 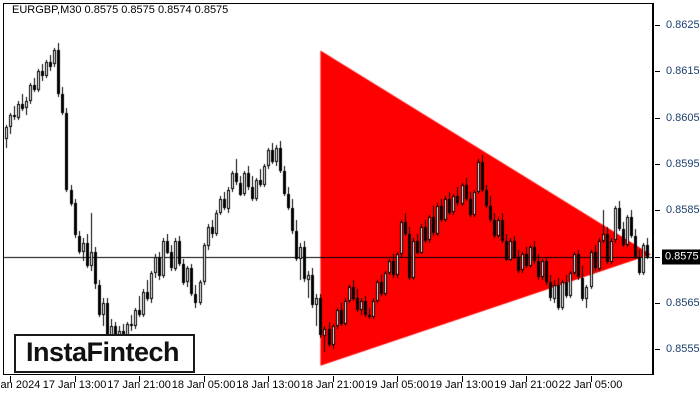 I want to click on brand-watermark: InstaFintech, so click(x=105, y=353).